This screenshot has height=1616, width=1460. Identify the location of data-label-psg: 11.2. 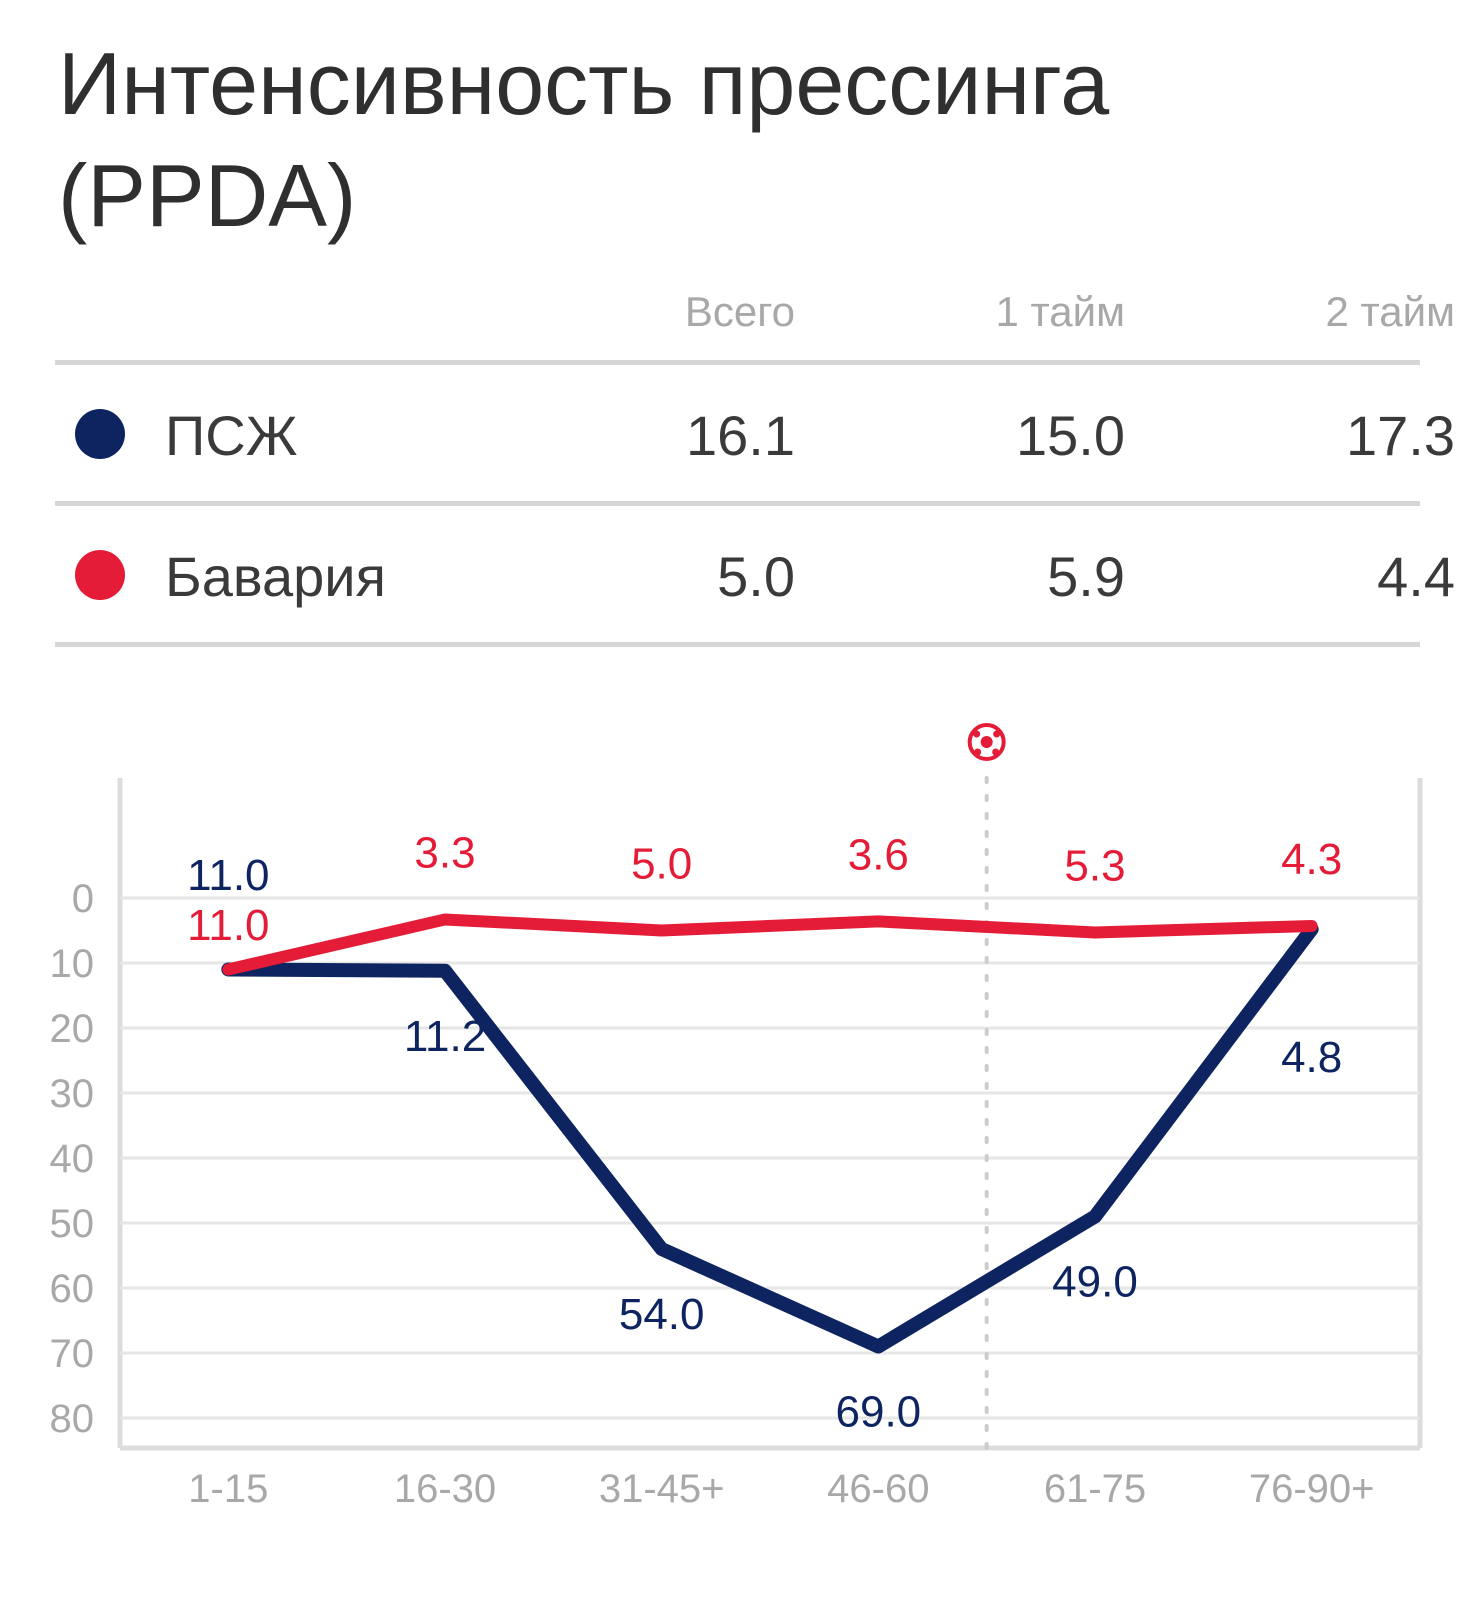
(445, 1036).